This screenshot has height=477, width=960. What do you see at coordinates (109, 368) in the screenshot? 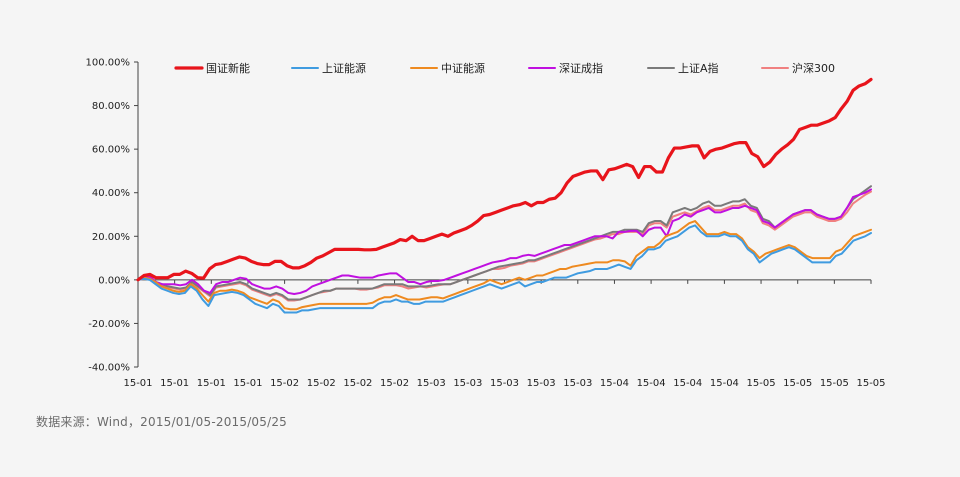
I see `y-tick-label: -40.00%` at bounding box center [109, 368].